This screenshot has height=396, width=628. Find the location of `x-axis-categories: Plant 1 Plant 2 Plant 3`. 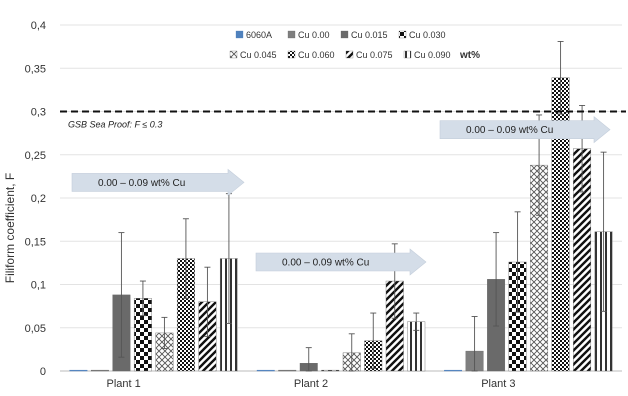

x-axis-categories: Plant 1 Plant 2 Plant 3 is located at coordinates (311, 384).